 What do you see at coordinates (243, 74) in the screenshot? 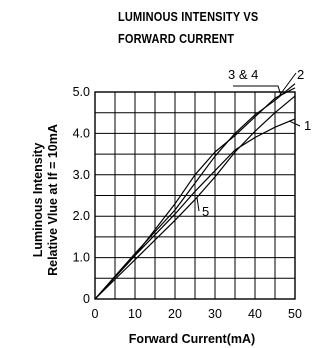
I see `curve-label-3-4: 3 & 4` at bounding box center [243, 74].